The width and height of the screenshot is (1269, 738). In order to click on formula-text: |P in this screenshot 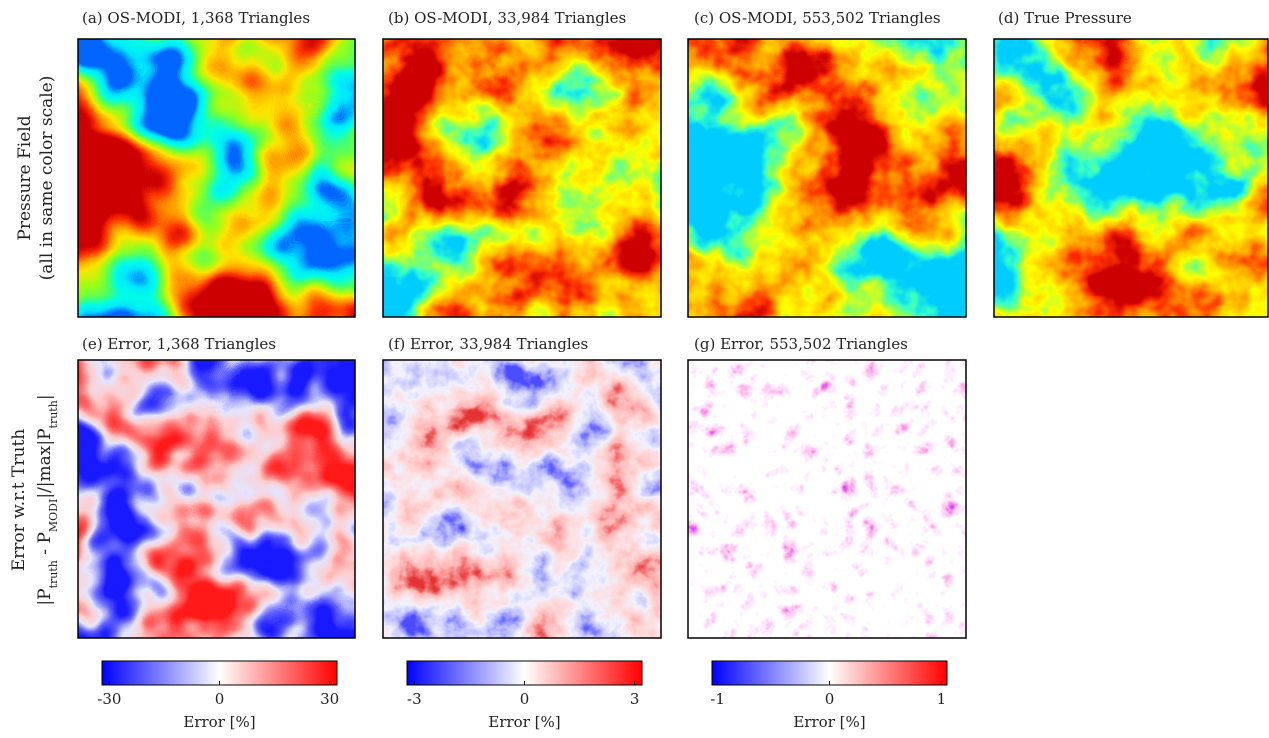, I will do `click(45, 596)`.